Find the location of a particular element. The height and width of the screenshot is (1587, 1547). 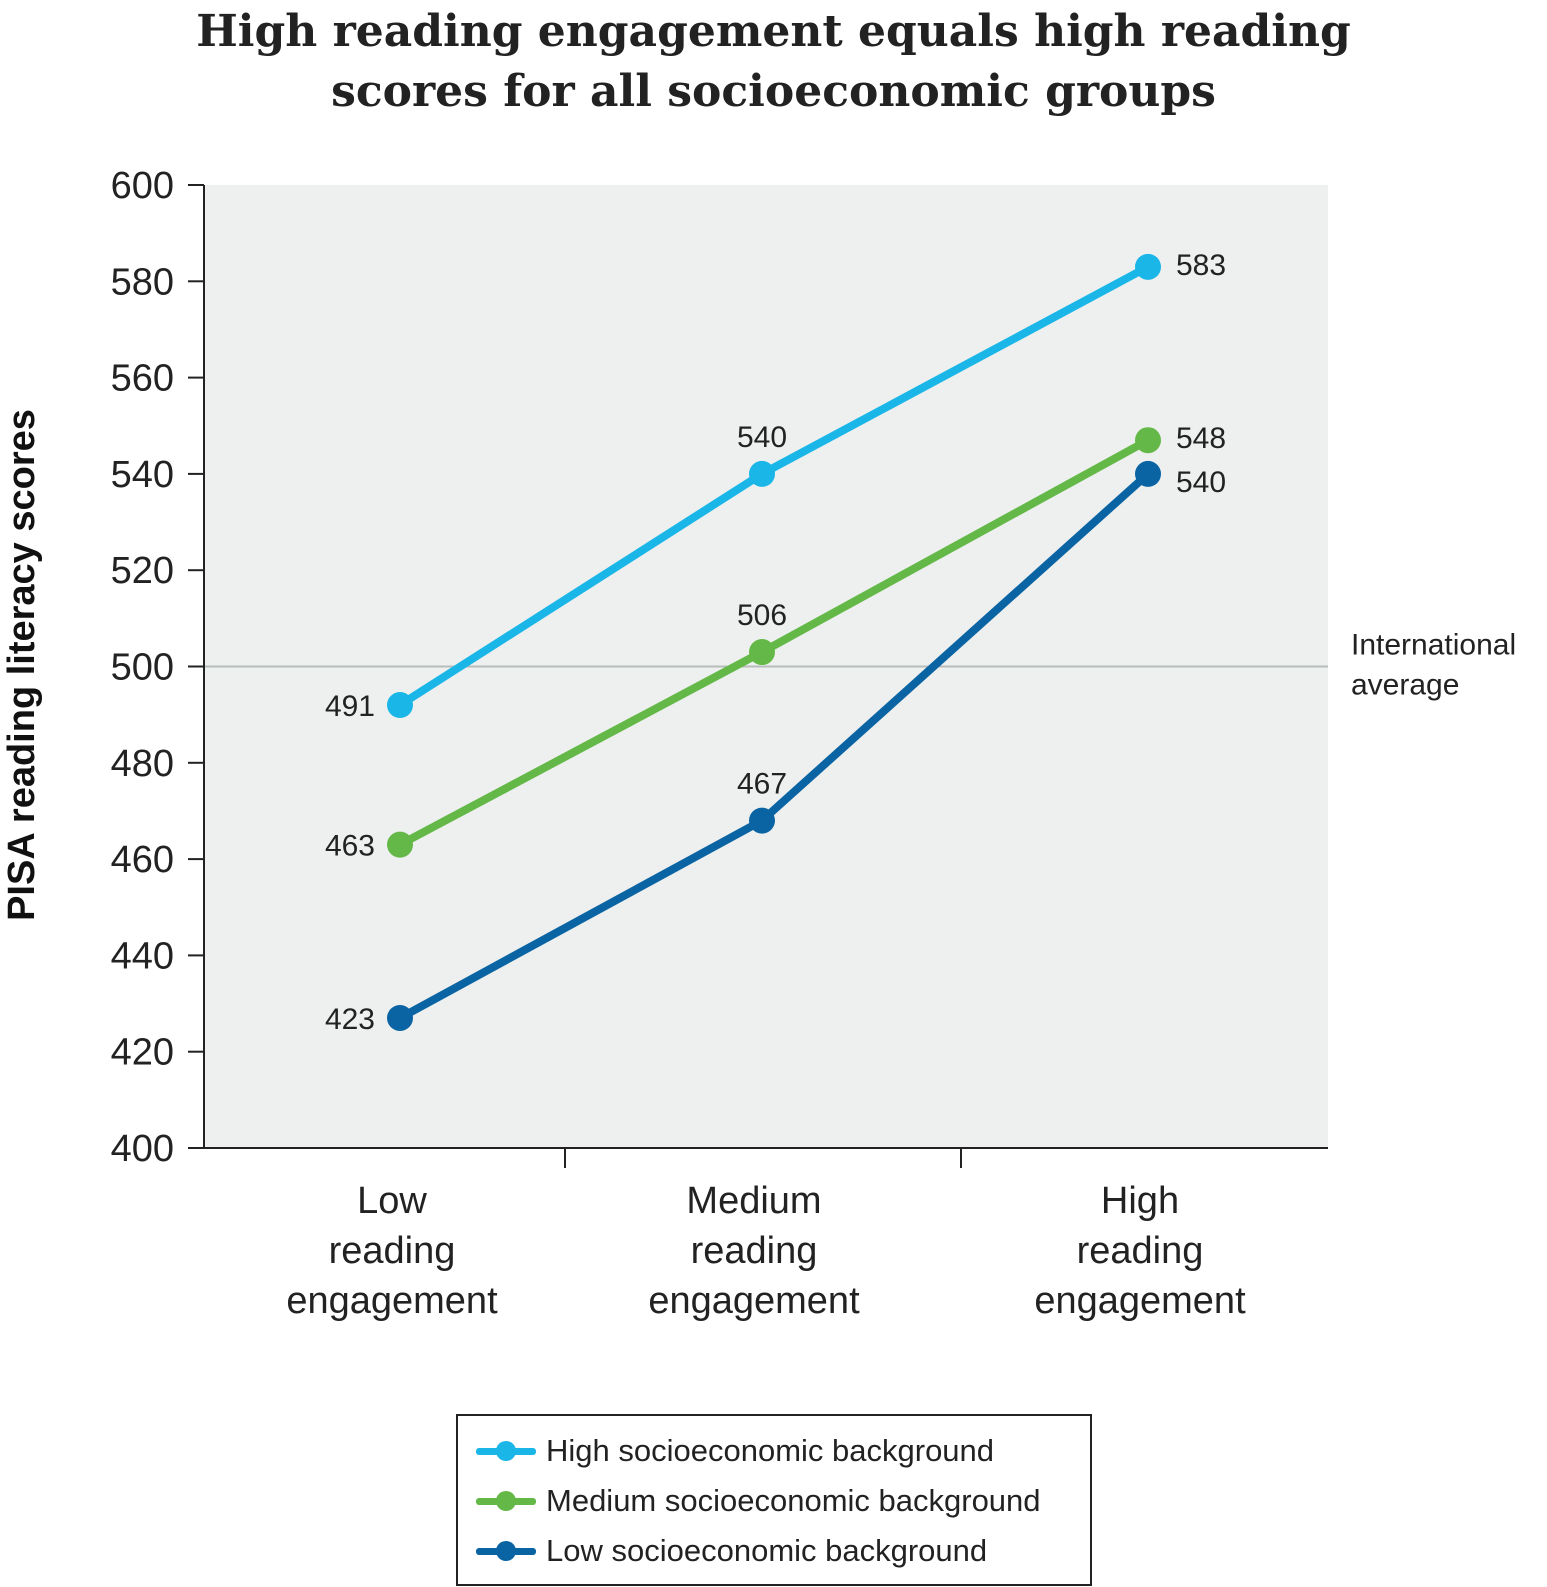

y-tick-label: 520 is located at coordinates (142, 571).